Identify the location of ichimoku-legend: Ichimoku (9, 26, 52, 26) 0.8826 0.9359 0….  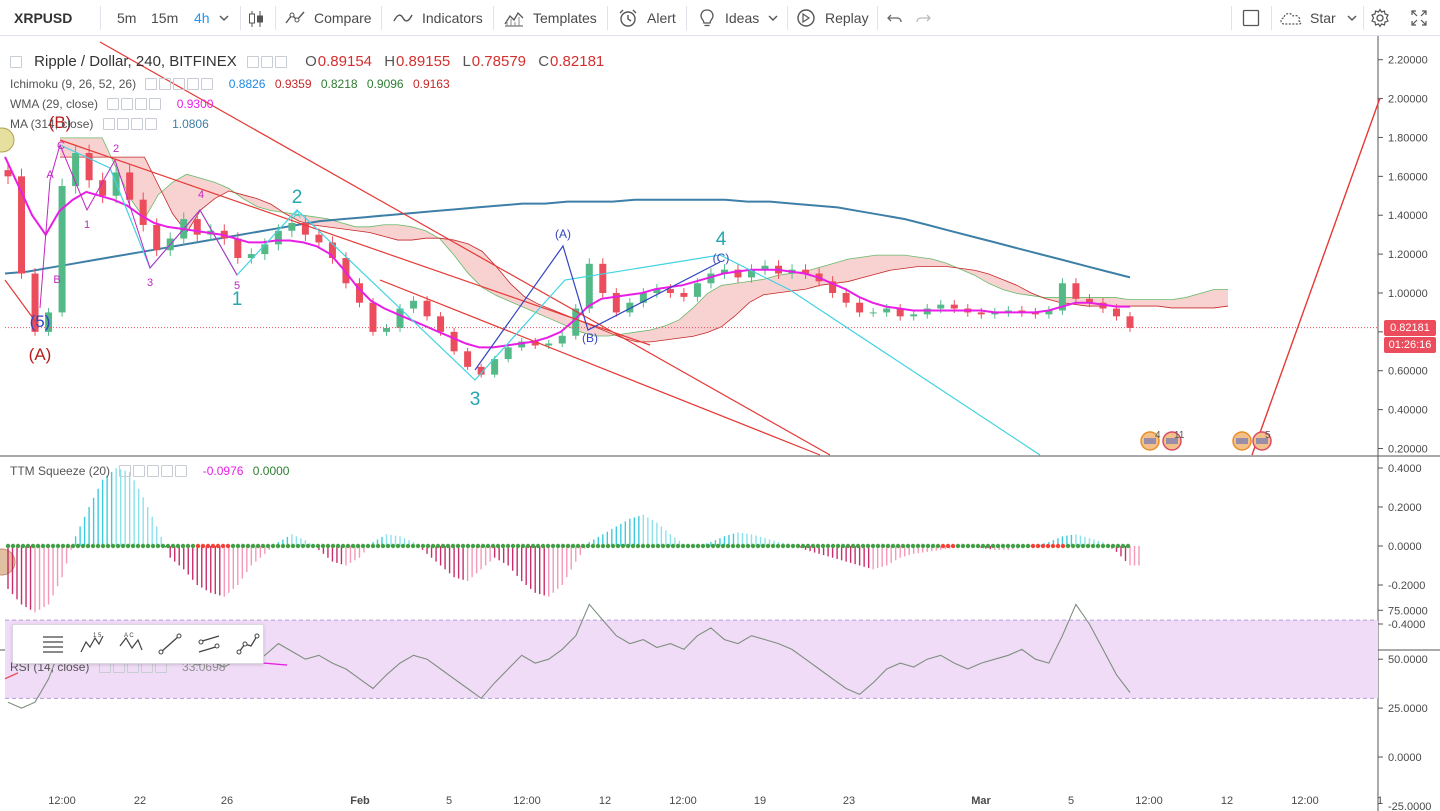
(230, 85).